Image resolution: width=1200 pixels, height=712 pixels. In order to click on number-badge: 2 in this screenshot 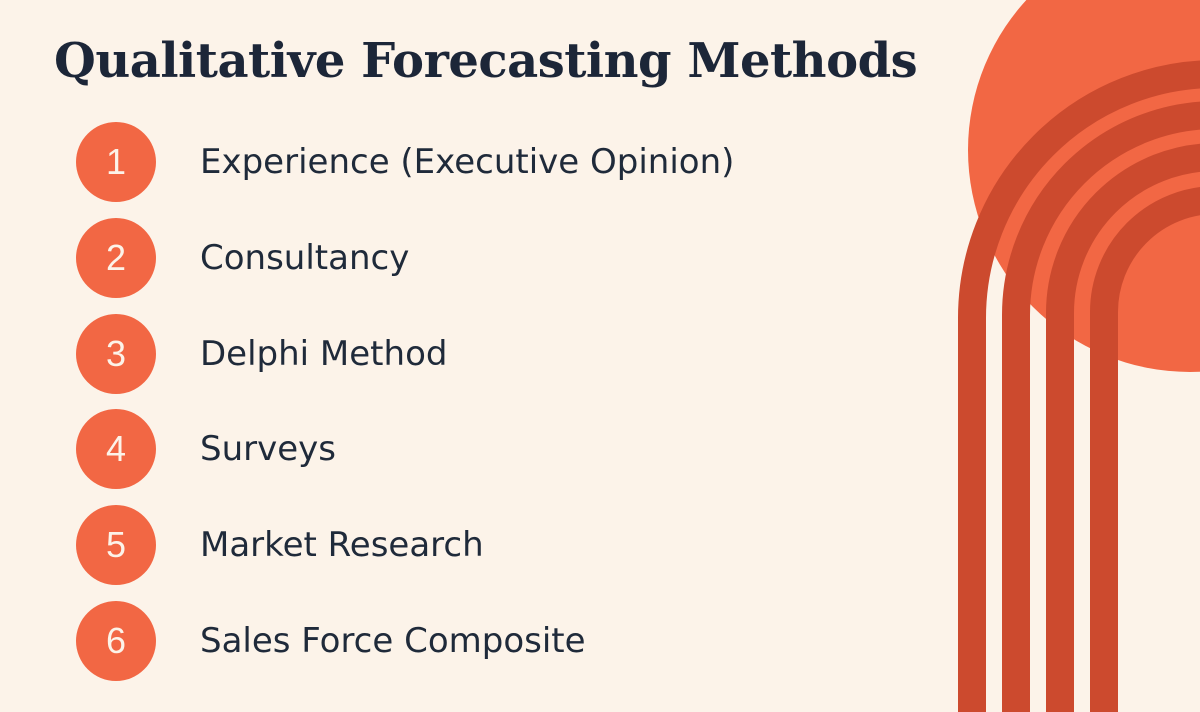, I will do `click(116, 258)`.